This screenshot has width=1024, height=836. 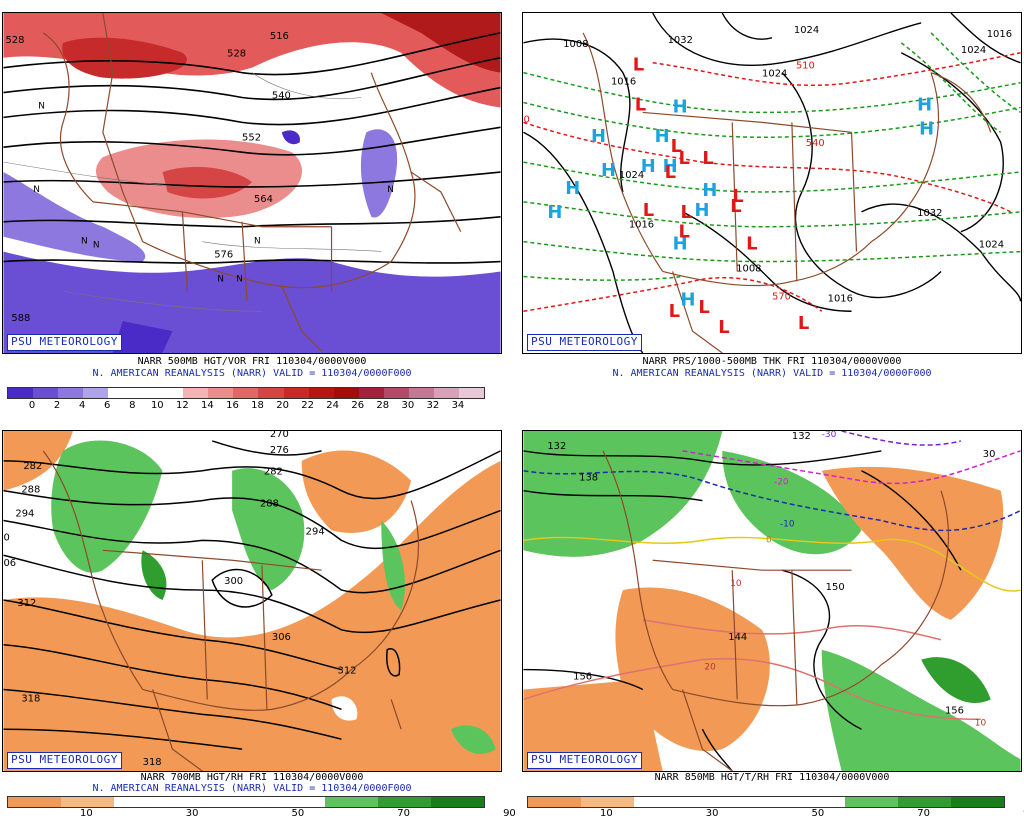 I want to click on psu-logo: PSU METEOROLOGY, so click(x=584, y=342).